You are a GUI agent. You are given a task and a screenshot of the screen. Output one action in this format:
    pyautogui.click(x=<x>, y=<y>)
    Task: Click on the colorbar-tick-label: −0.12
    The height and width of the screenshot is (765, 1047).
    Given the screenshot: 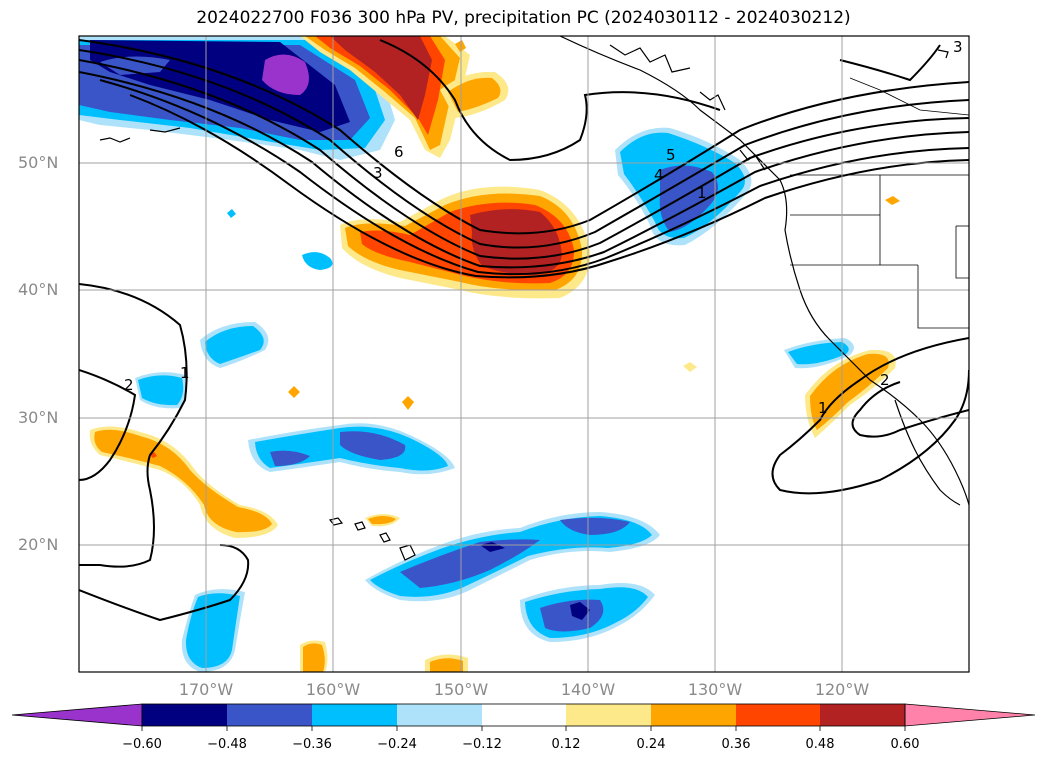 What is the action you would take?
    pyautogui.click(x=482, y=744)
    